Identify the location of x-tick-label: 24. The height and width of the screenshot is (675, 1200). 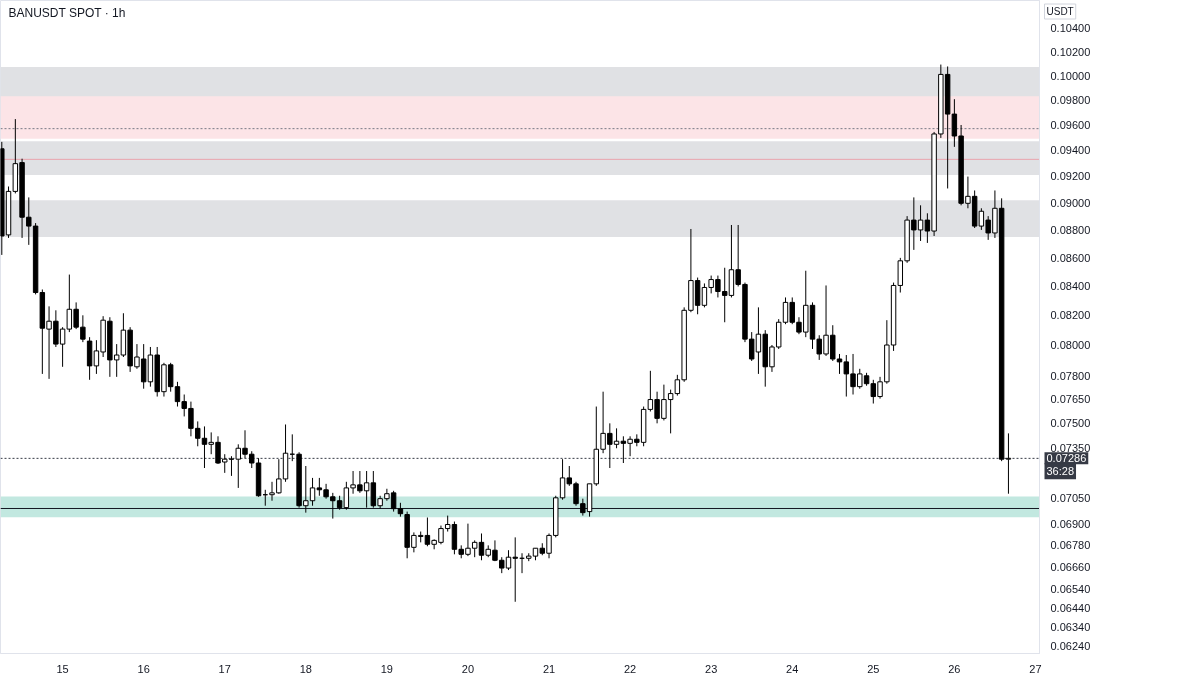
(792, 668).